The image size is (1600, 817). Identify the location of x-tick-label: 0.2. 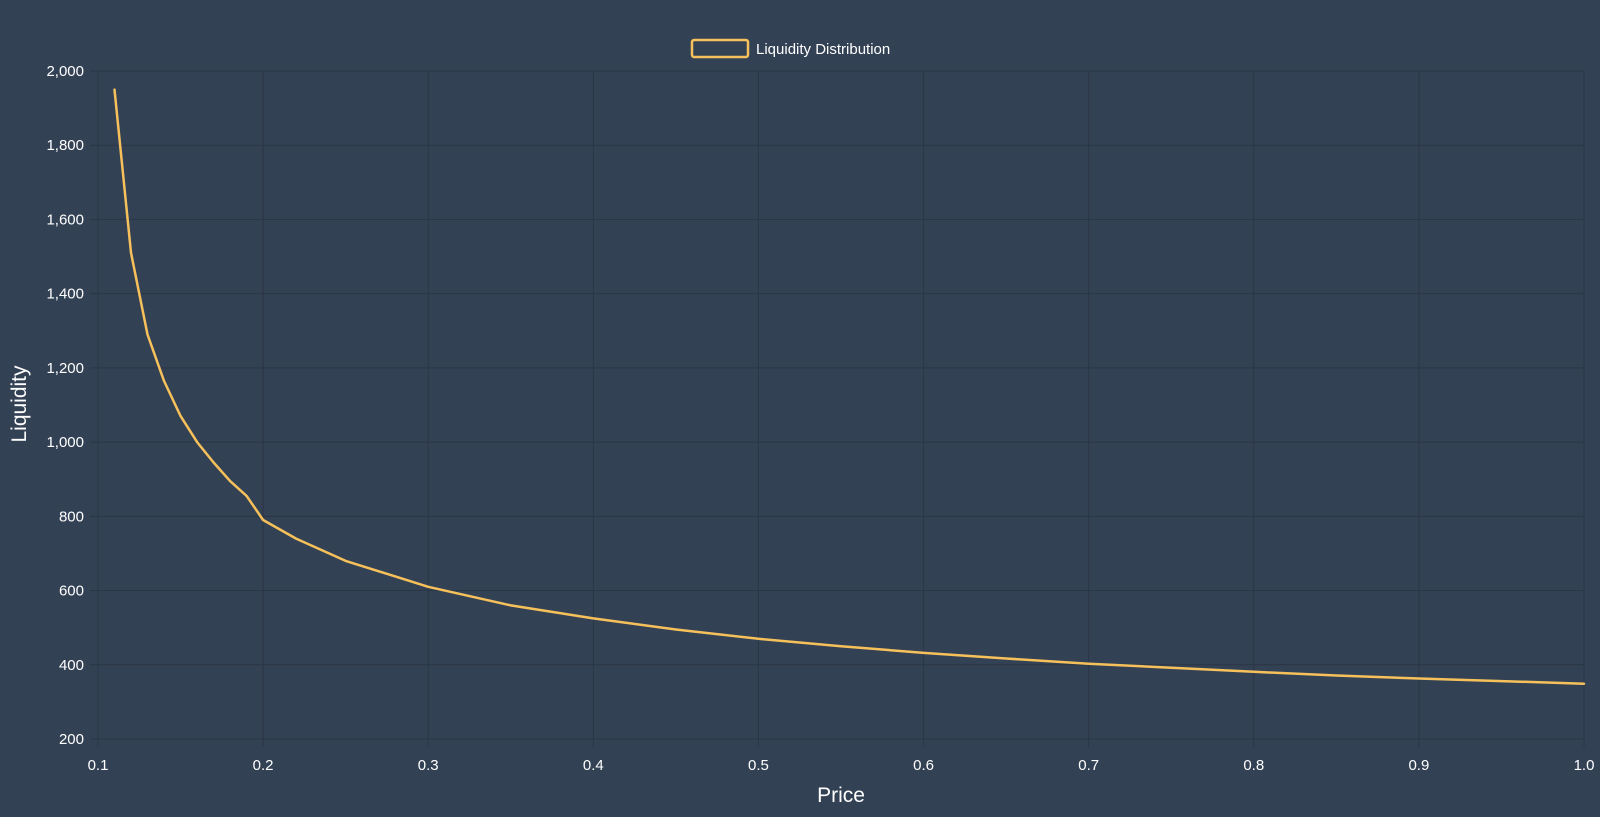
(263, 765).